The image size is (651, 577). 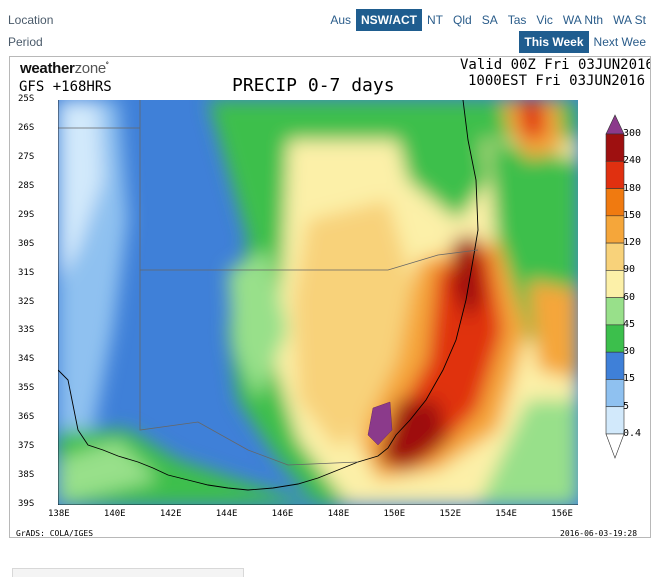 I want to click on footer-tab, so click(x=128, y=572).